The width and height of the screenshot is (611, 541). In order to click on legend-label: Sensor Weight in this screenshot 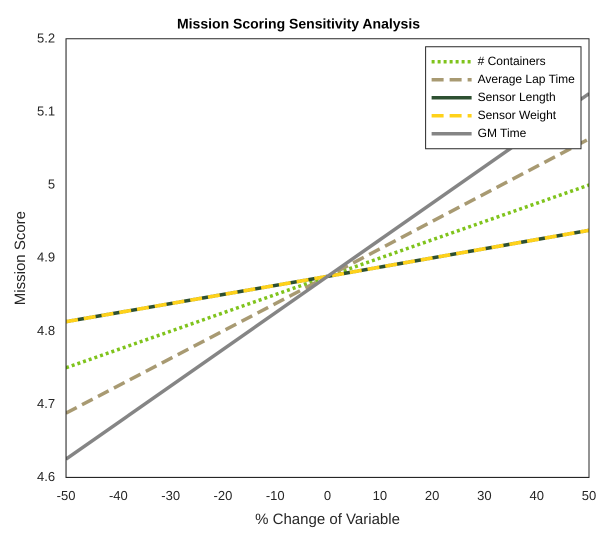, I will do `click(517, 115)`.